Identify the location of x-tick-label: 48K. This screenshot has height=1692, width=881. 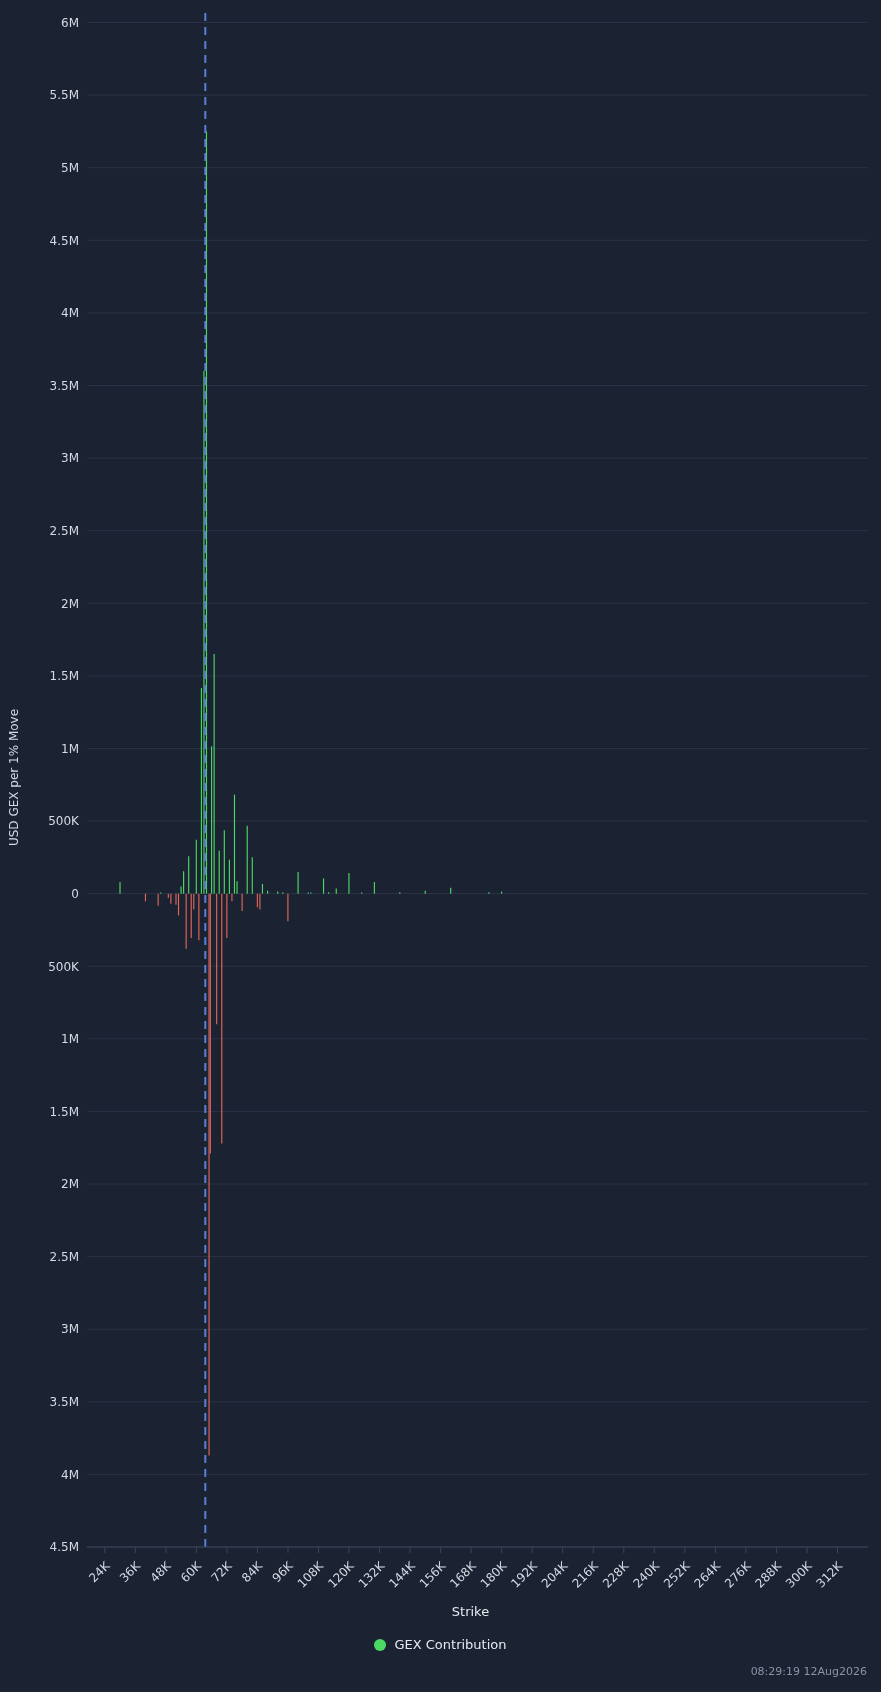
(161, 1572).